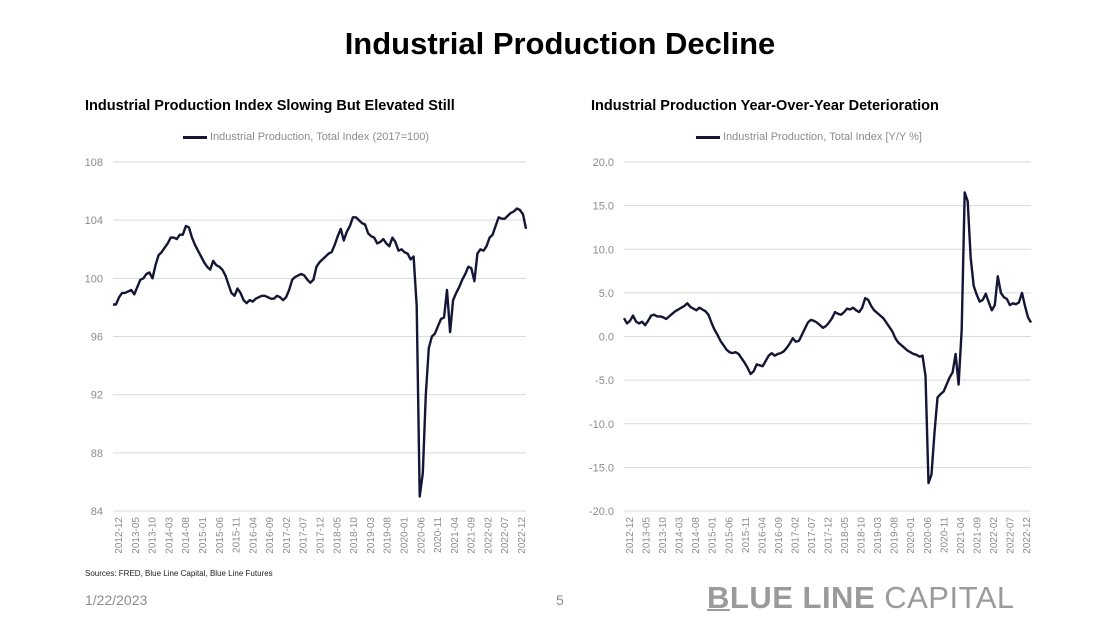 The width and height of the screenshot is (1120, 630). Describe the element at coordinates (606, 294) in the screenshot. I see `chart2-ytick-label: 5.0` at that location.